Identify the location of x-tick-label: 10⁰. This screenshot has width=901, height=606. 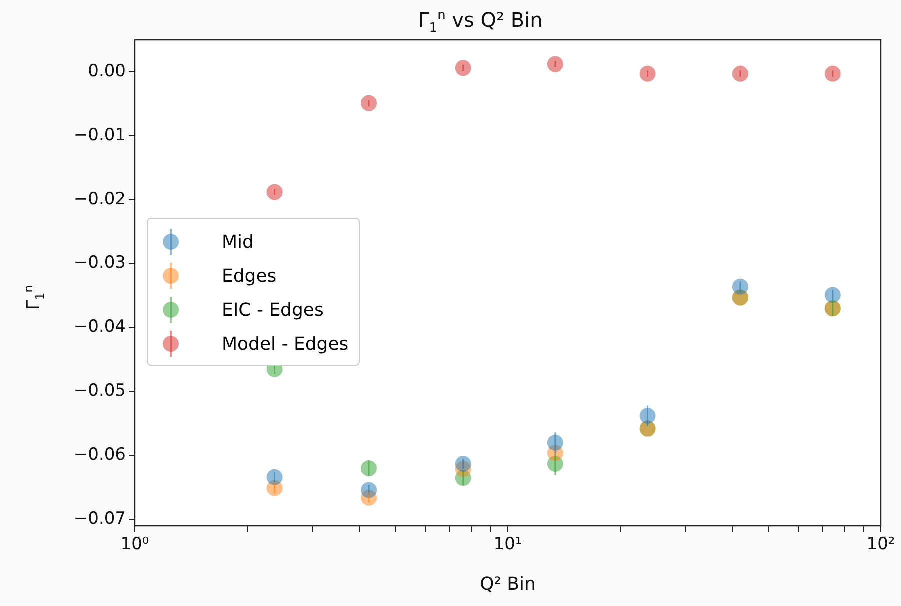
(135, 544).